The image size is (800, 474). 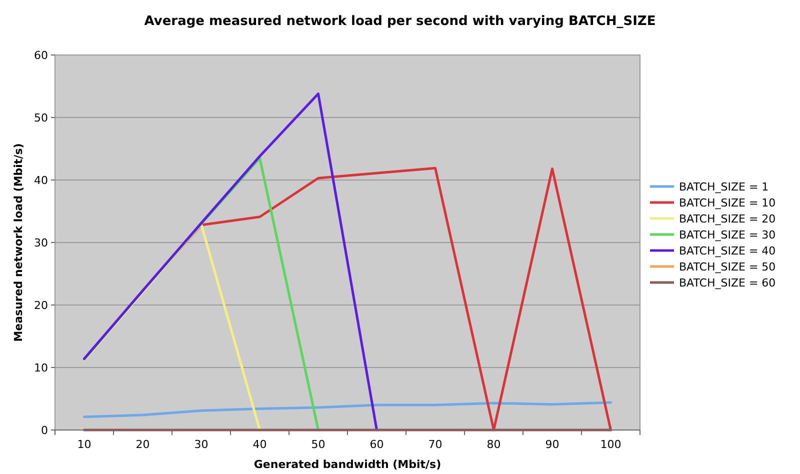 What do you see at coordinates (727, 283) in the screenshot?
I see `legend-label: BATCH_SIZE = 60` at bounding box center [727, 283].